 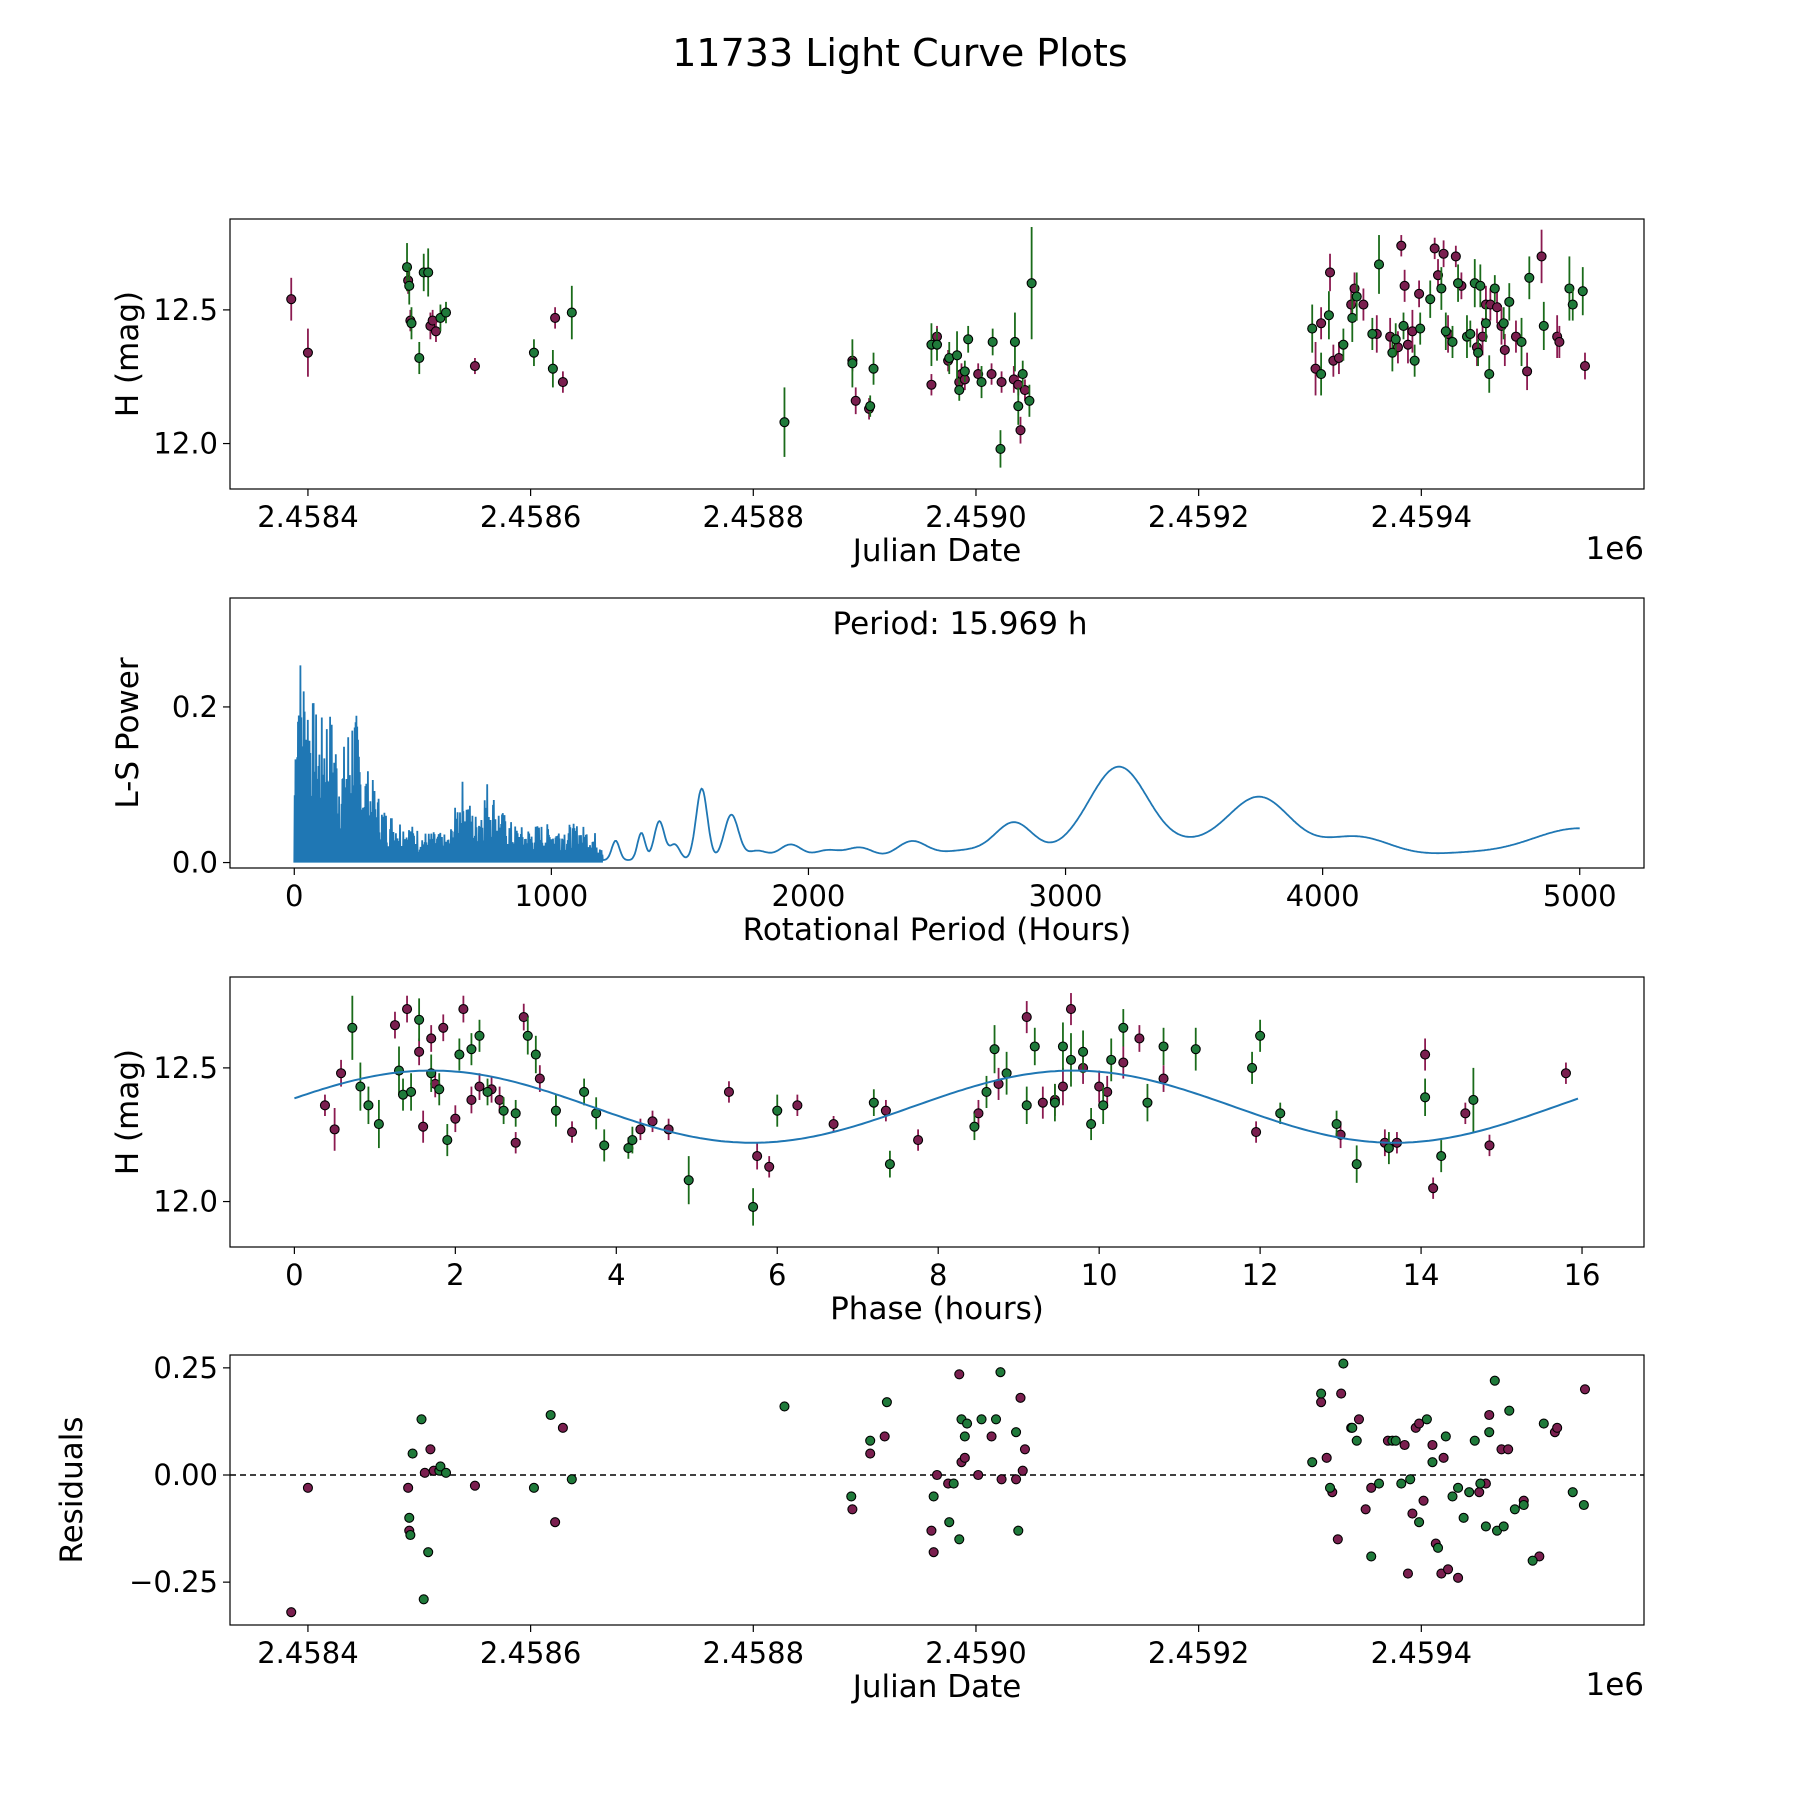 What do you see at coordinates (1614, 1685) in the screenshot?
I see `x-offset-label: 1e6` at bounding box center [1614, 1685].